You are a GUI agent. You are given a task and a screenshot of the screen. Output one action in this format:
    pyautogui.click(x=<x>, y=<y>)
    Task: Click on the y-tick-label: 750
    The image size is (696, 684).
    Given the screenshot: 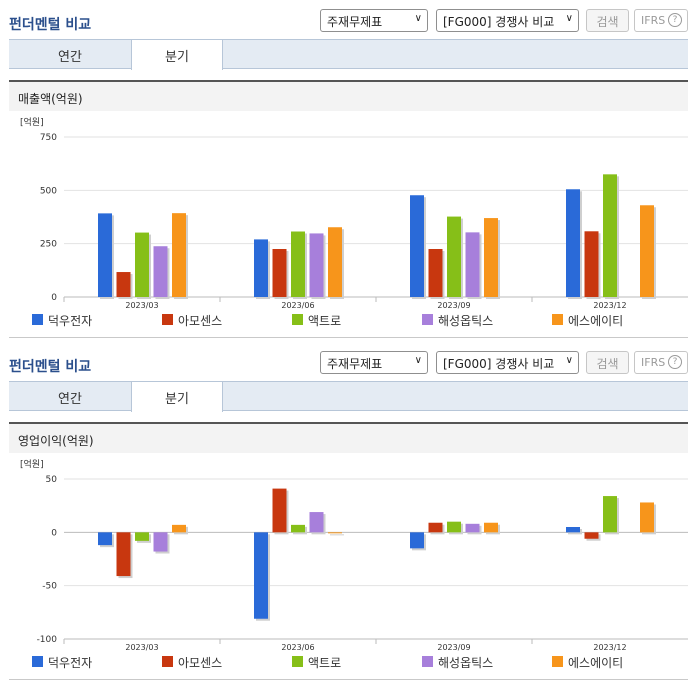 What is the action you would take?
    pyautogui.click(x=48, y=138)
    